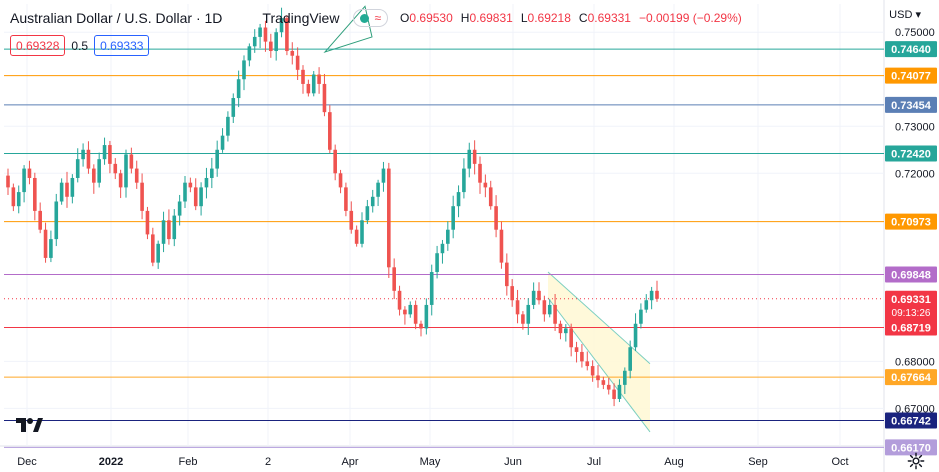  Describe the element at coordinates (915, 362) in the screenshot. I see `y-tick-label: 0.68000` at that location.